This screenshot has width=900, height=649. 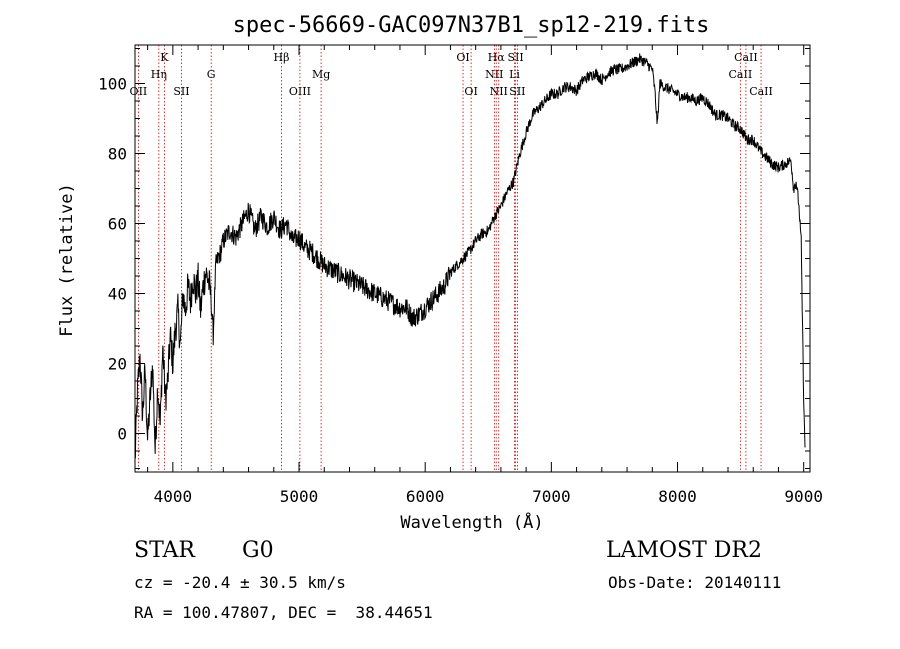 What do you see at coordinates (695, 582) in the screenshot?
I see `obs-date: Obs-Date: 20140111` at bounding box center [695, 582].